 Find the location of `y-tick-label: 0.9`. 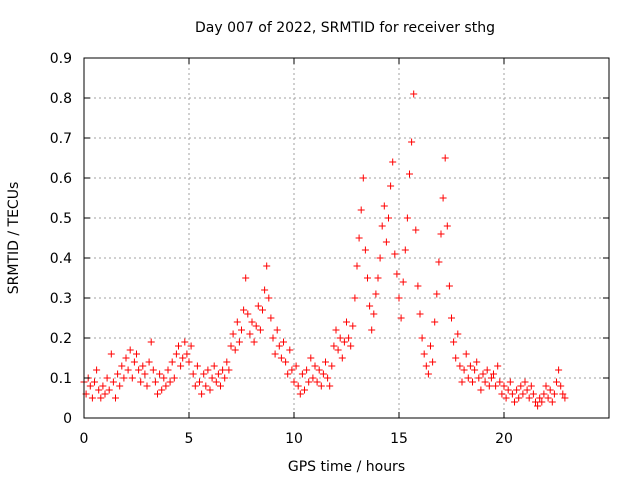

y-tick-label: 0.9 is located at coordinates (61, 59).